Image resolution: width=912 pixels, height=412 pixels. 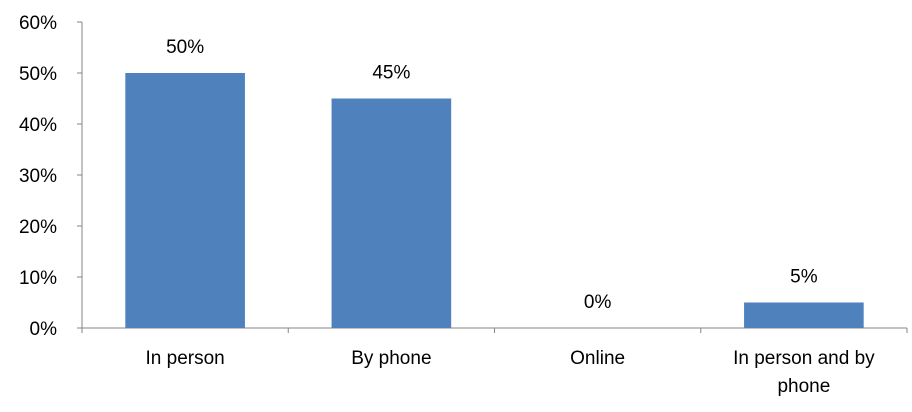 What do you see at coordinates (38, 74) in the screenshot?
I see `y-tick-label: 50%` at bounding box center [38, 74].